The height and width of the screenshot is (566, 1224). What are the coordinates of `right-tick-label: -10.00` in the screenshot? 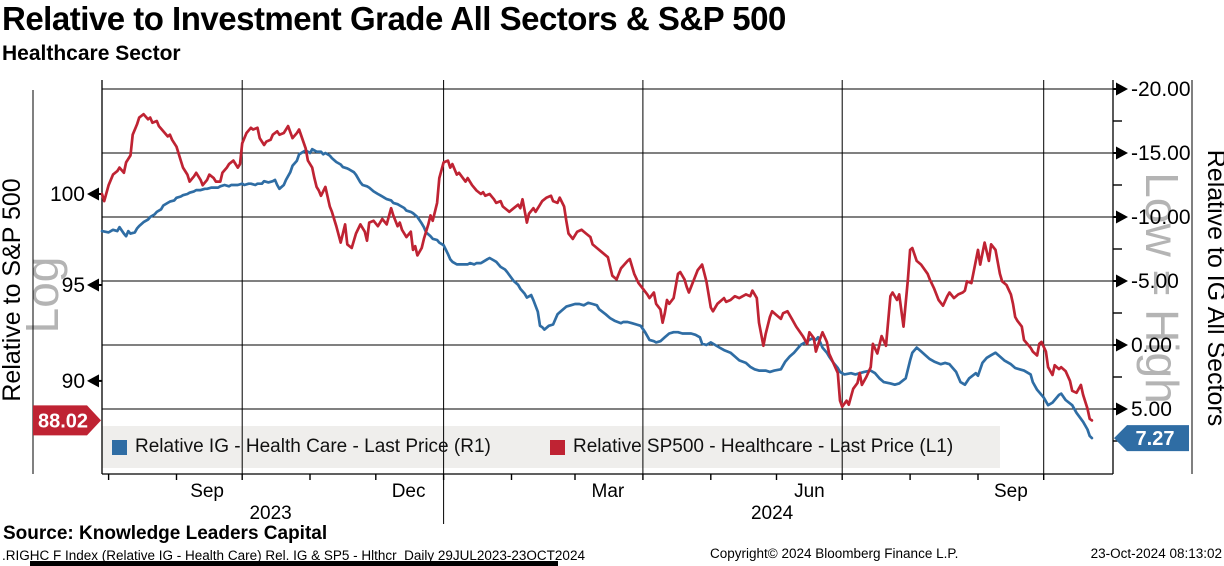 It's located at (1161, 217).